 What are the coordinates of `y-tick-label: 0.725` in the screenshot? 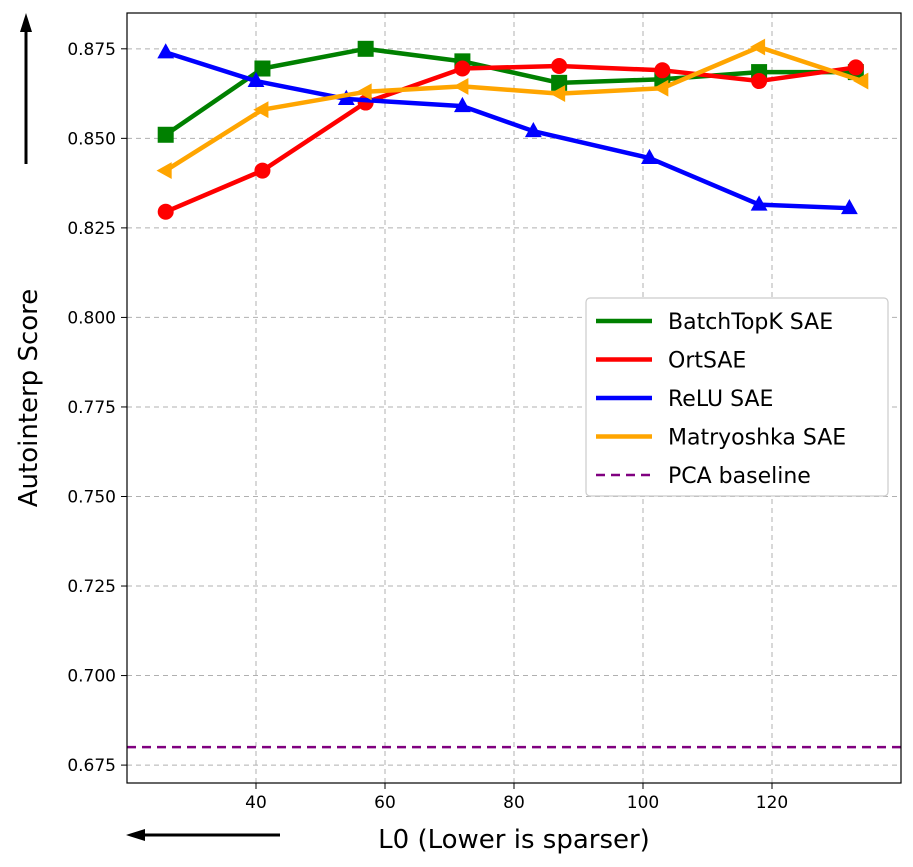 It's located at (91, 587).